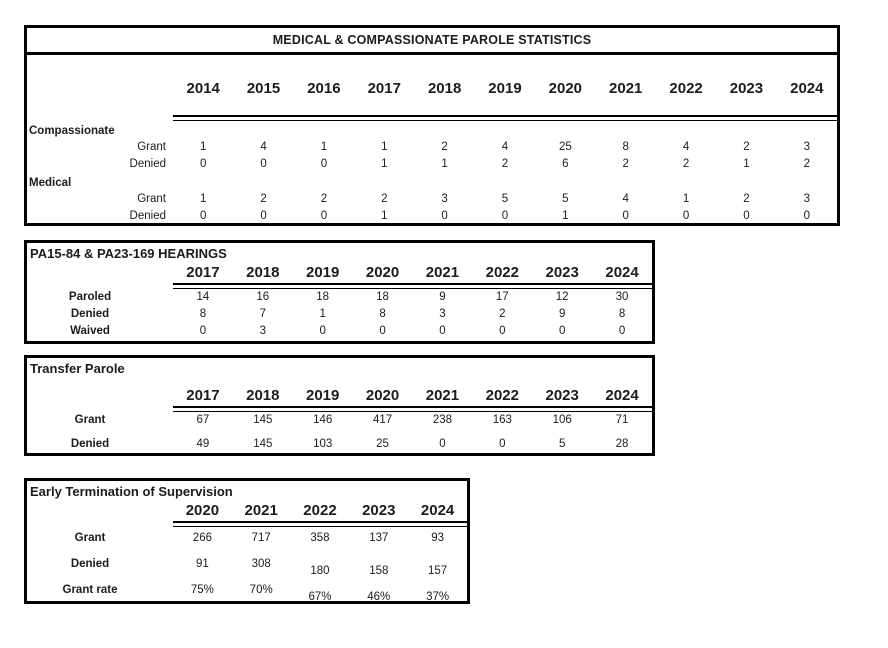  What do you see at coordinates (323, 297) in the screenshot?
I see `value-cell: 18` at bounding box center [323, 297].